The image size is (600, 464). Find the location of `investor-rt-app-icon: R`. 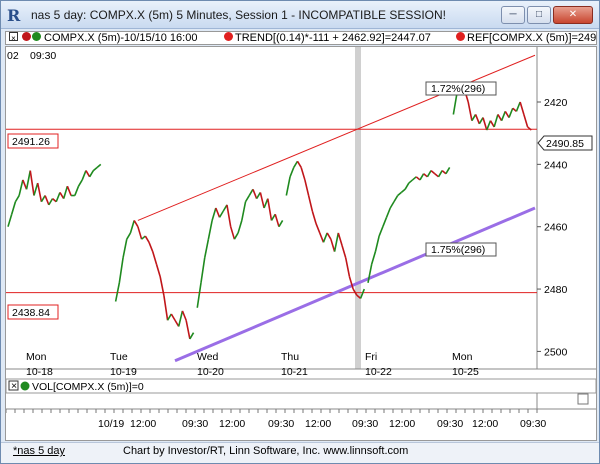

investor-rt-app-icon: R is located at coordinates (14, 15).